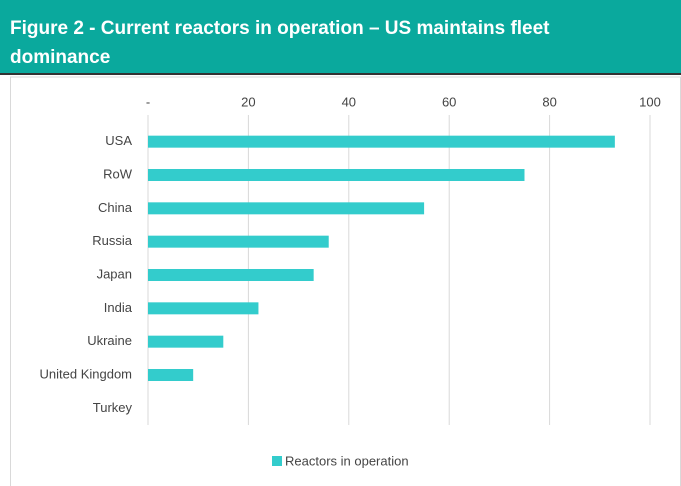  Describe the element at coordinates (248, 101) in the screenshot. I see `x-tick-label: 20` at that location.